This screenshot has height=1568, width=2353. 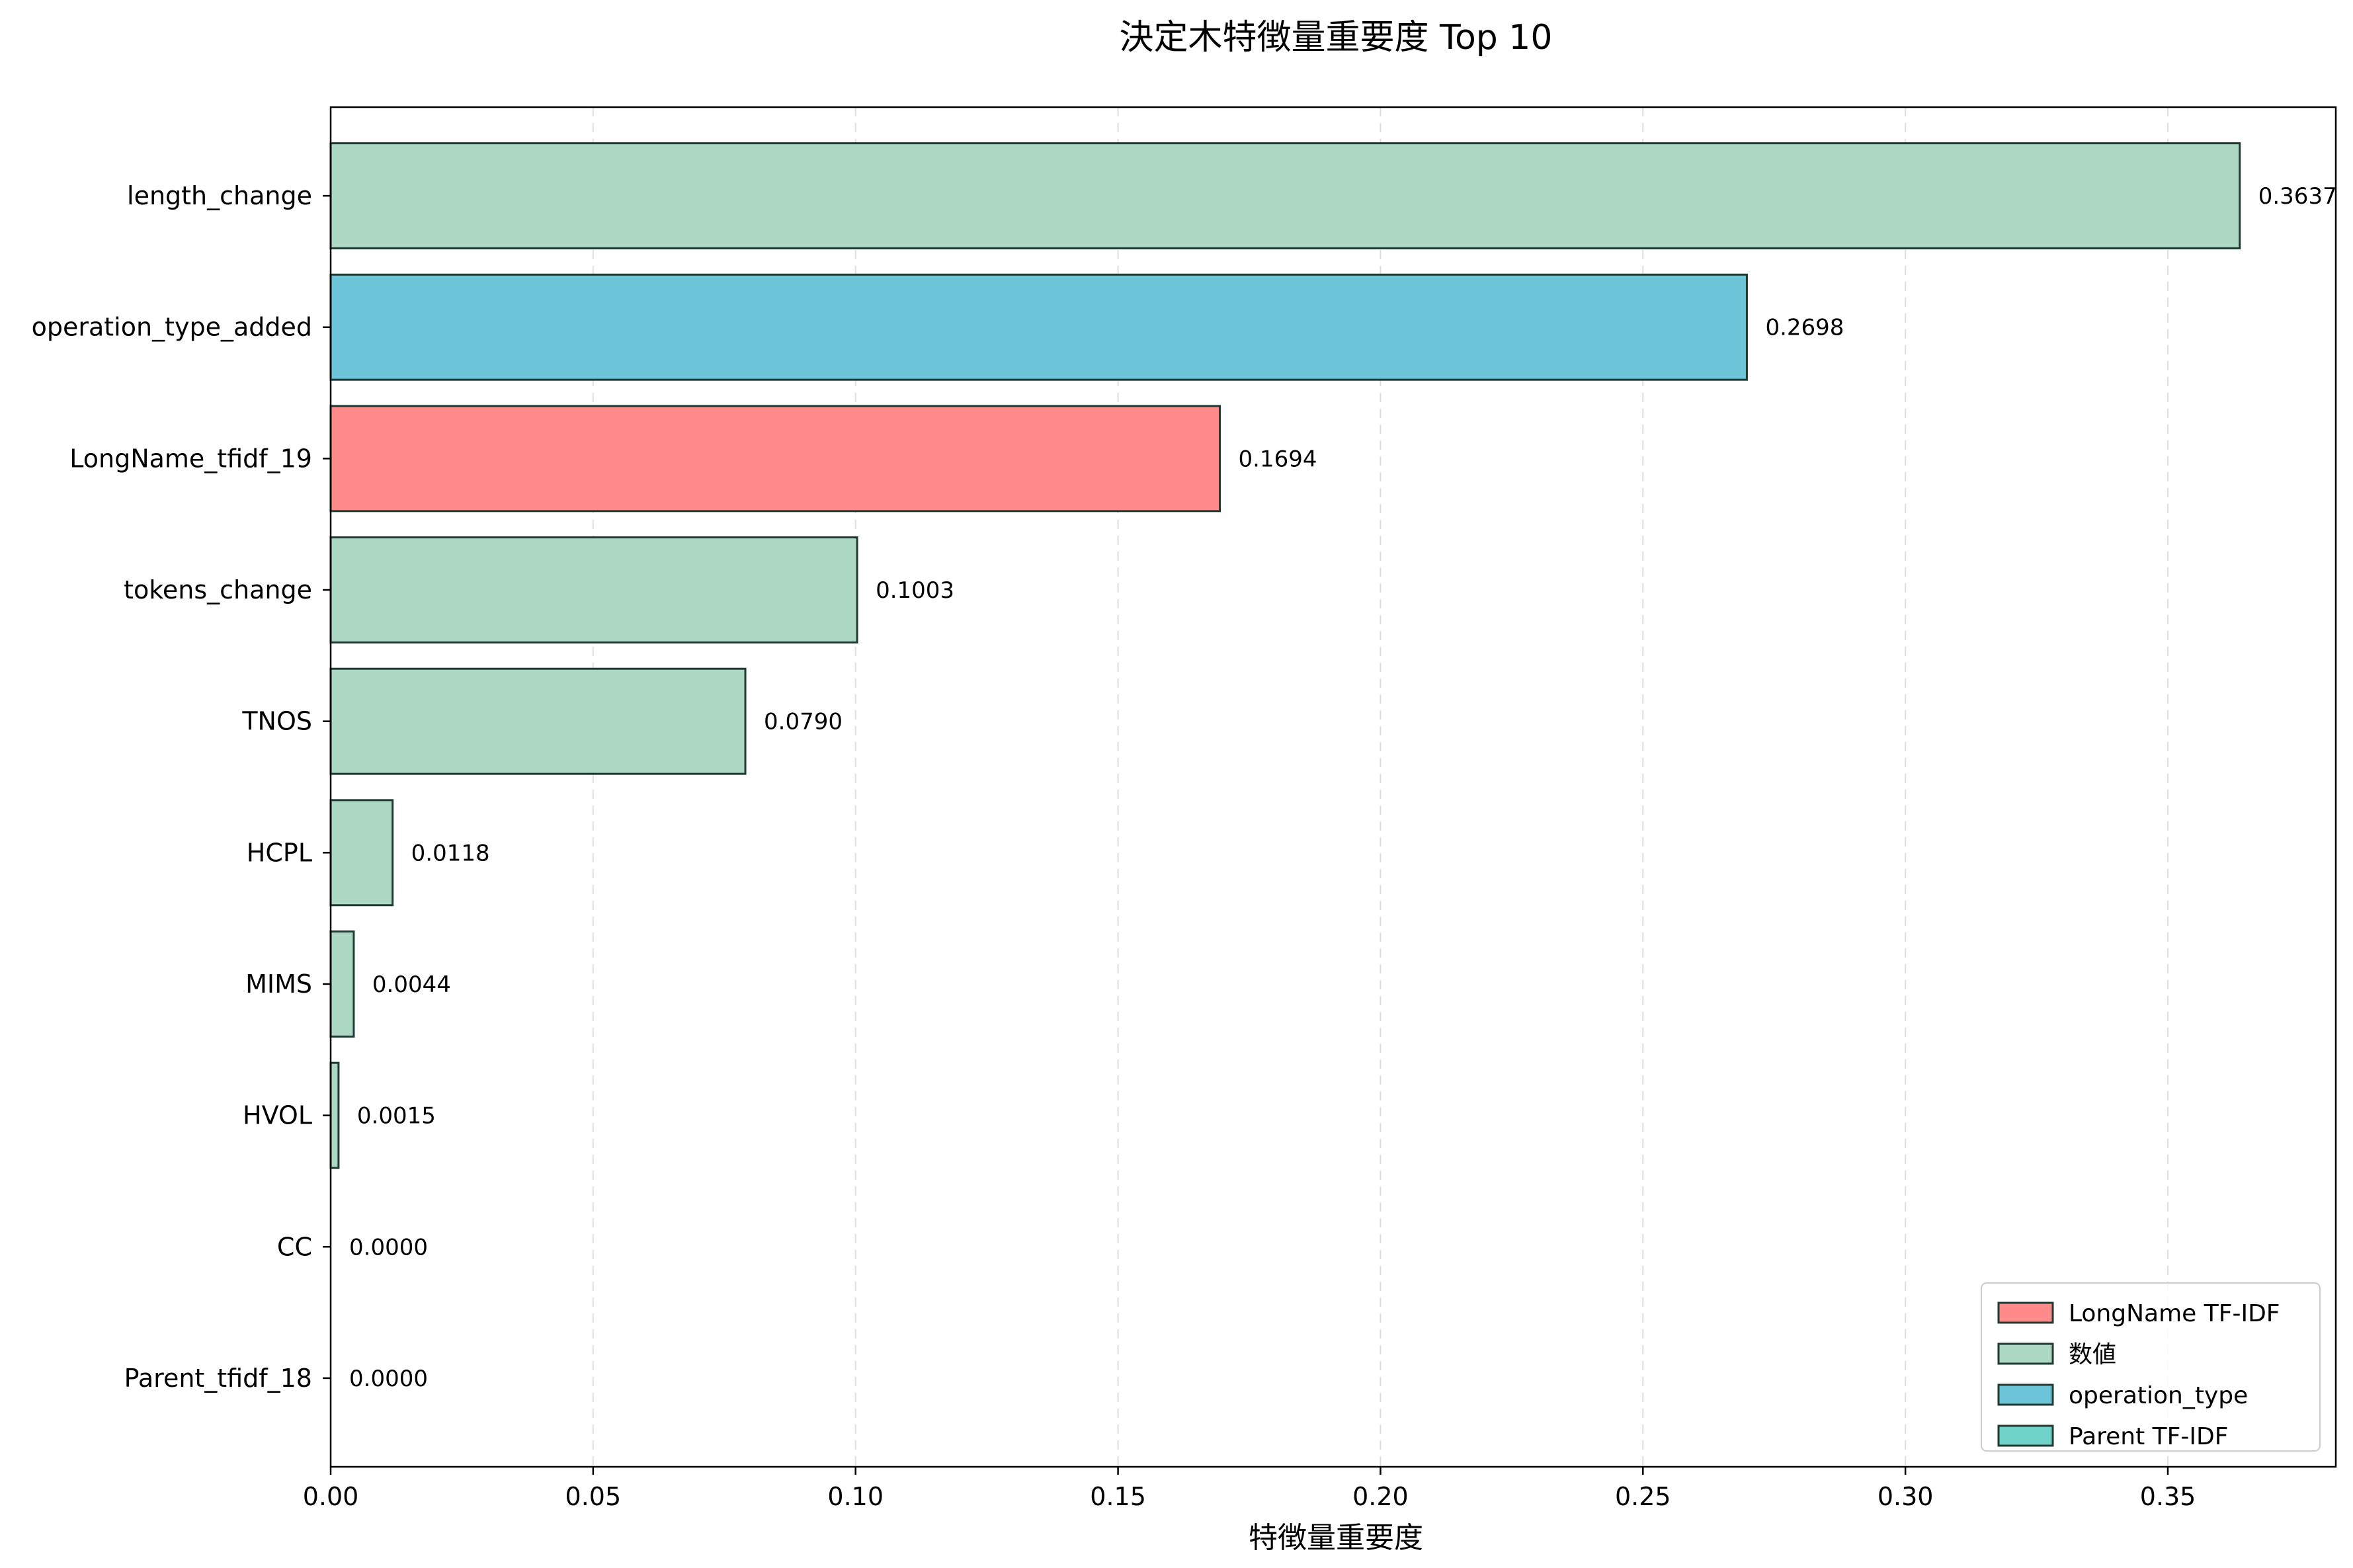 I want to click on y-tick-label: HCPL, so click(x=279, y=852).